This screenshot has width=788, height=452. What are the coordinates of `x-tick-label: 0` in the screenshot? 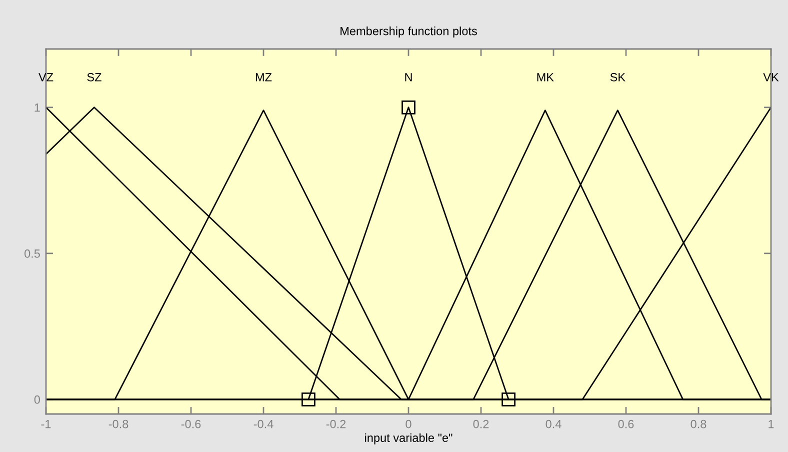 It's located at (409, 424).